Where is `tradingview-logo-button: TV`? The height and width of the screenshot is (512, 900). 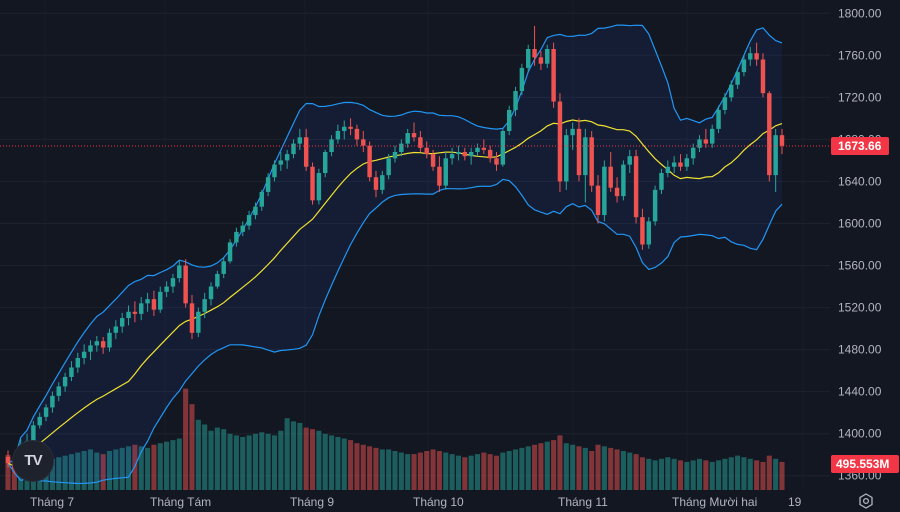
tradingview-logo-button: TV is located at coordinates (33, 461).